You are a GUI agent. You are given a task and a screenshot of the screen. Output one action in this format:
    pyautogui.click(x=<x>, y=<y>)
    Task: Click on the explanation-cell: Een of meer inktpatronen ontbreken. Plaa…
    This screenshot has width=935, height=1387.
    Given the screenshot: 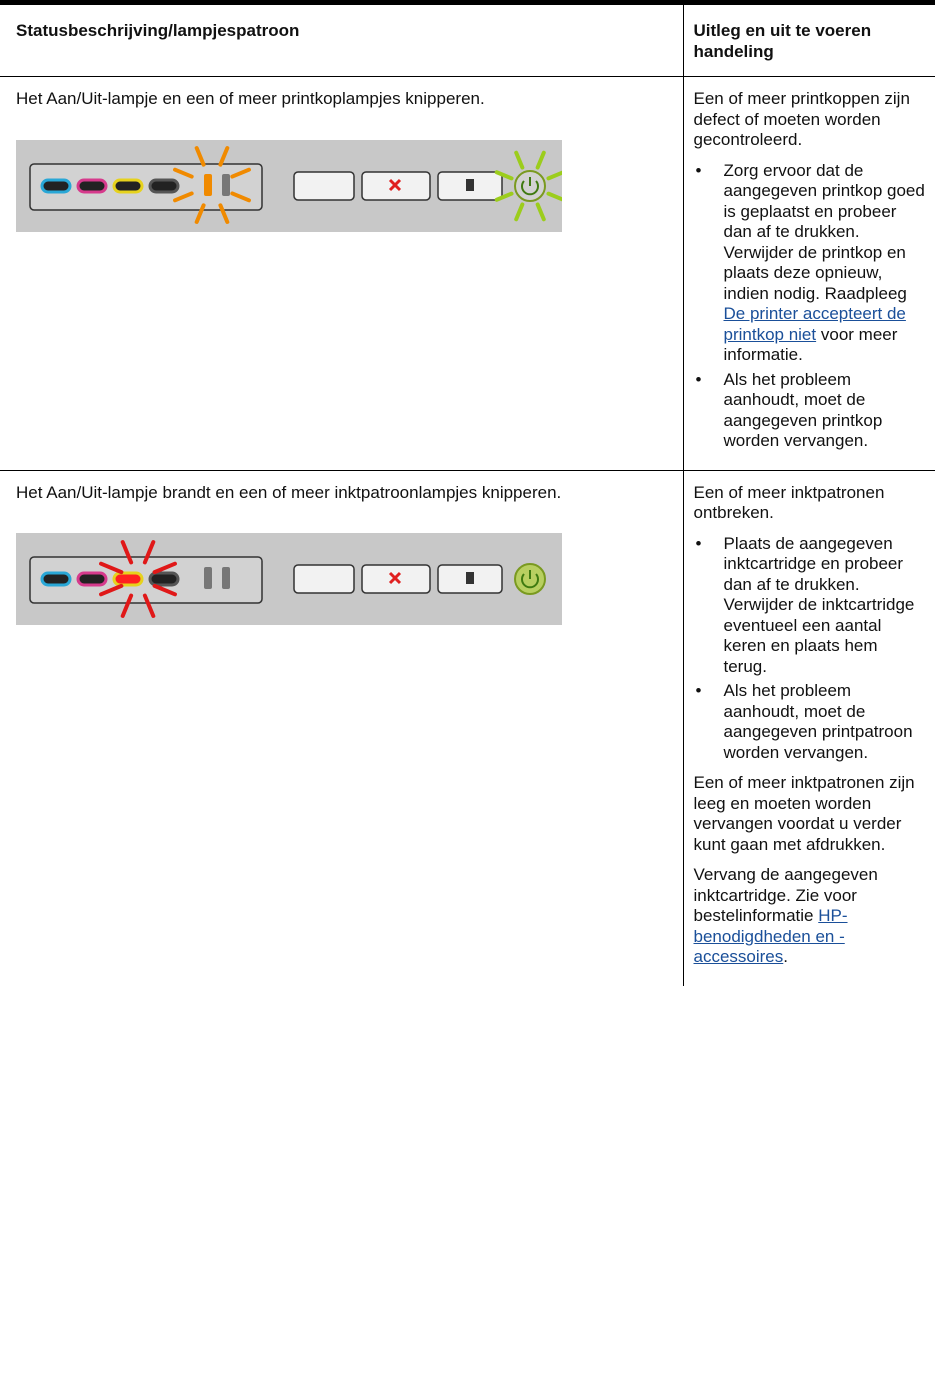 What is the action you would take?
    pyautogui.click(x=808, y=728)
    